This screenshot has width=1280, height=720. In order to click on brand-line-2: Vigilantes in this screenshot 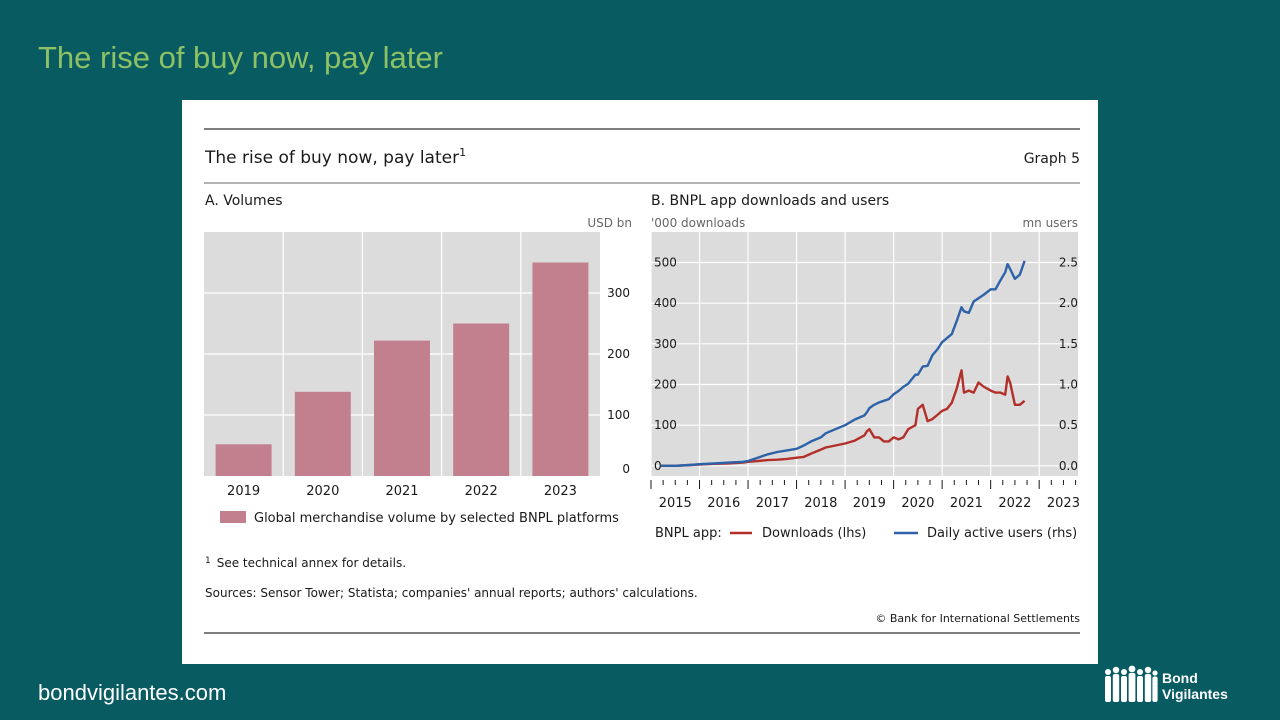, I will do `click(1195, 694)`.